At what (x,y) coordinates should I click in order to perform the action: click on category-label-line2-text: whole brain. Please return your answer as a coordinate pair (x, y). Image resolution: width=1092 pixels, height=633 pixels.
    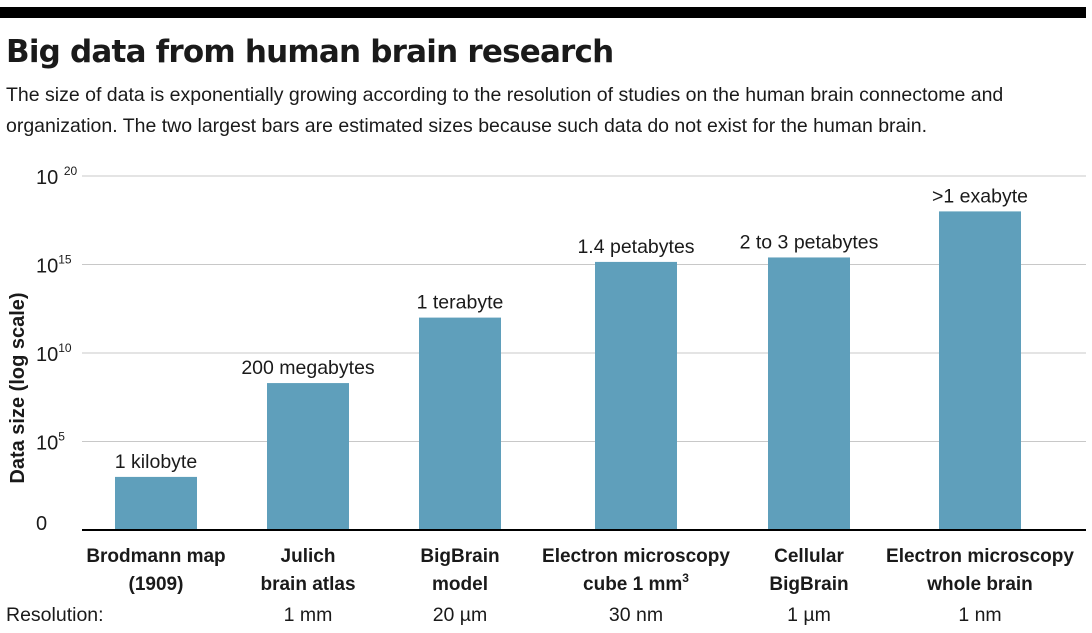
    Looking at the image, I should click on (979, 584).